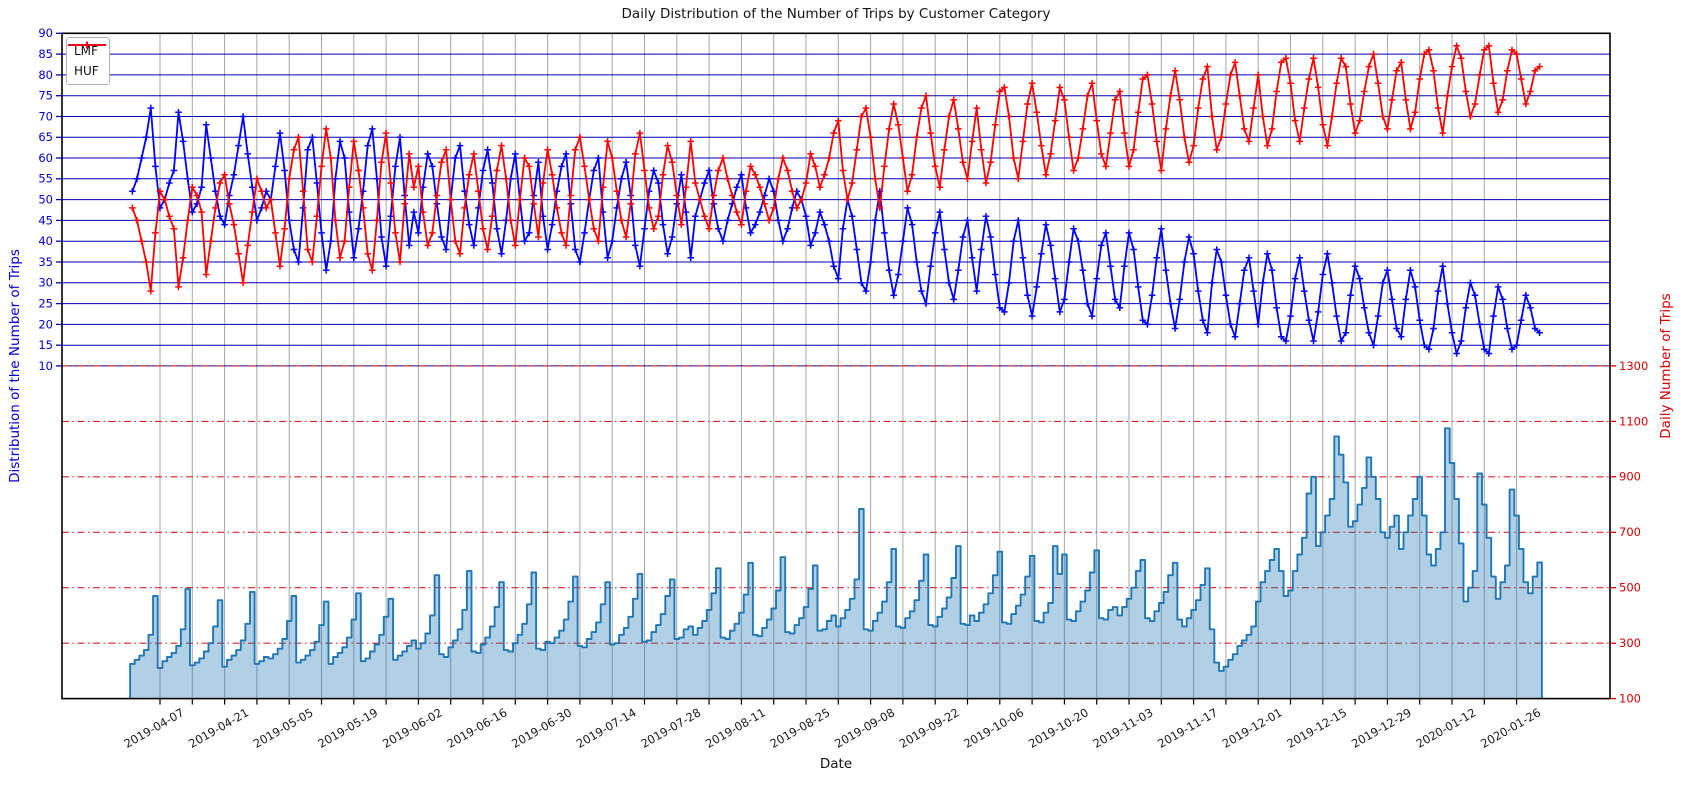  Describe the element at coordinates (606, 728) in the screenshot. I see `x-tick-label: 2019-07-14` at that location.